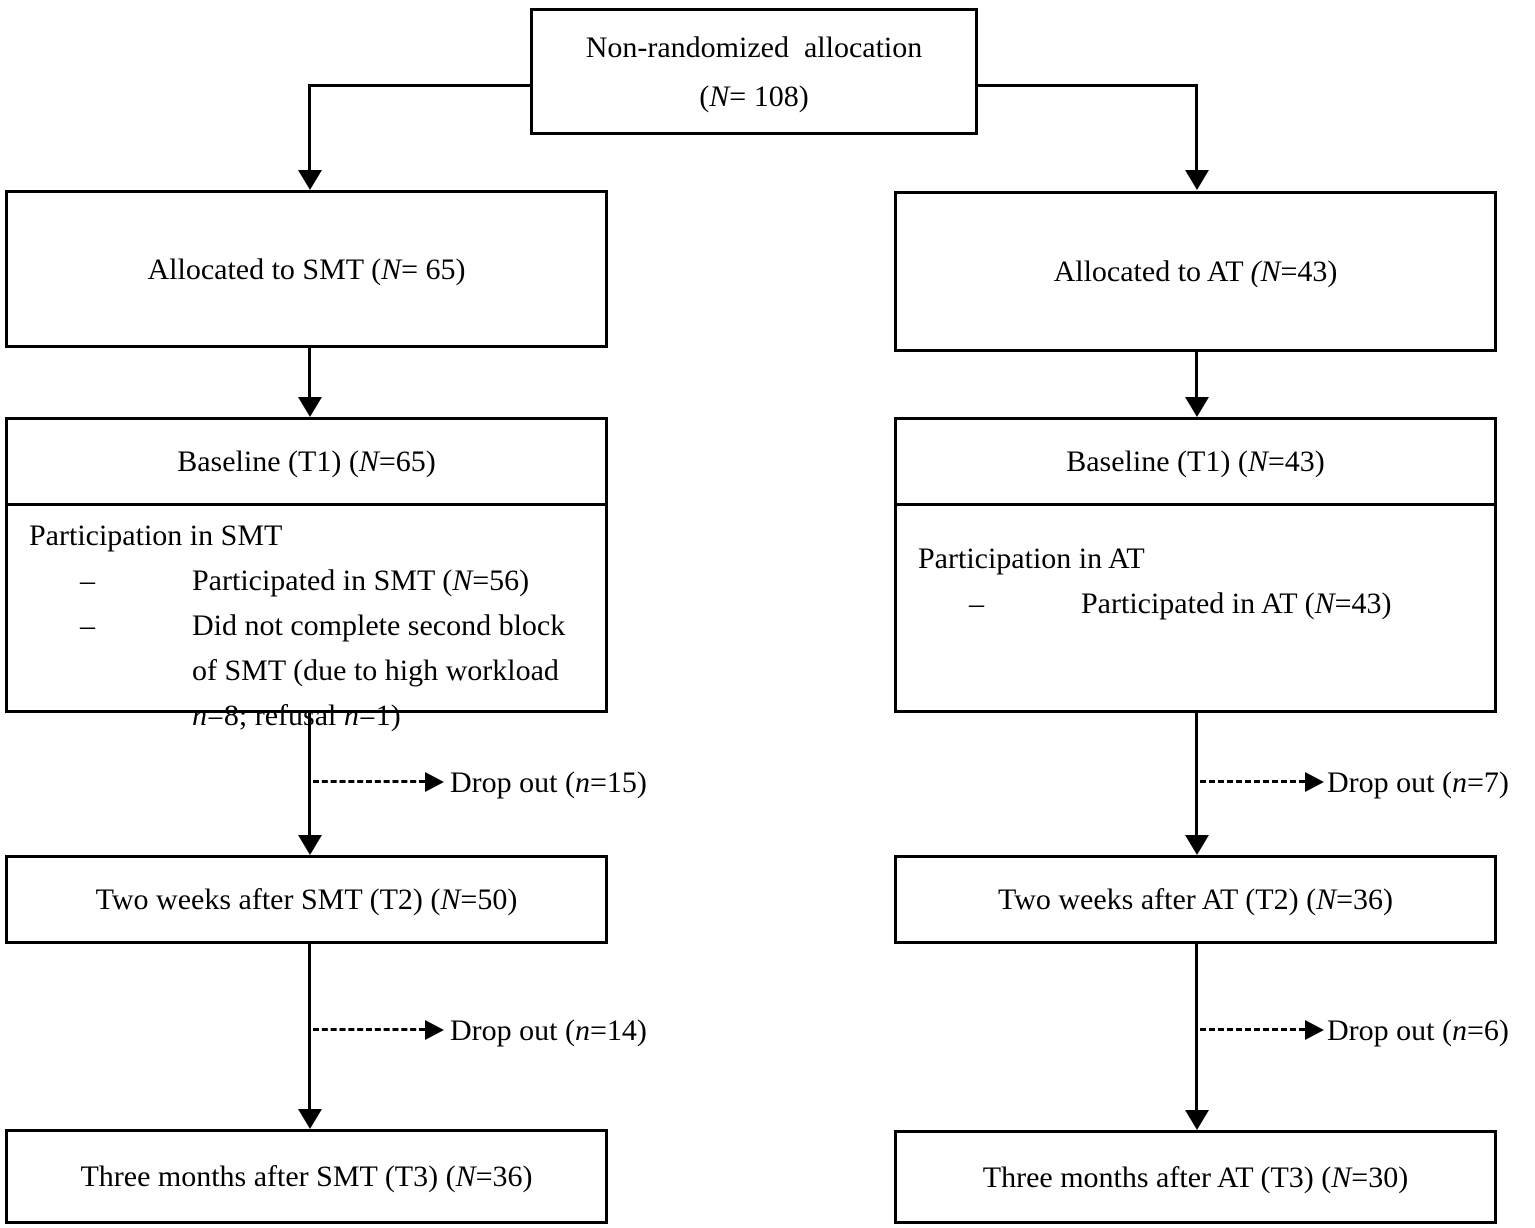 This screenshot has height=1228, width=1535. What do you see at coordinates (309, 373) in the screenshot?
I see `smt-allocated-to-baseline-line` at bounding box center [309, 373].